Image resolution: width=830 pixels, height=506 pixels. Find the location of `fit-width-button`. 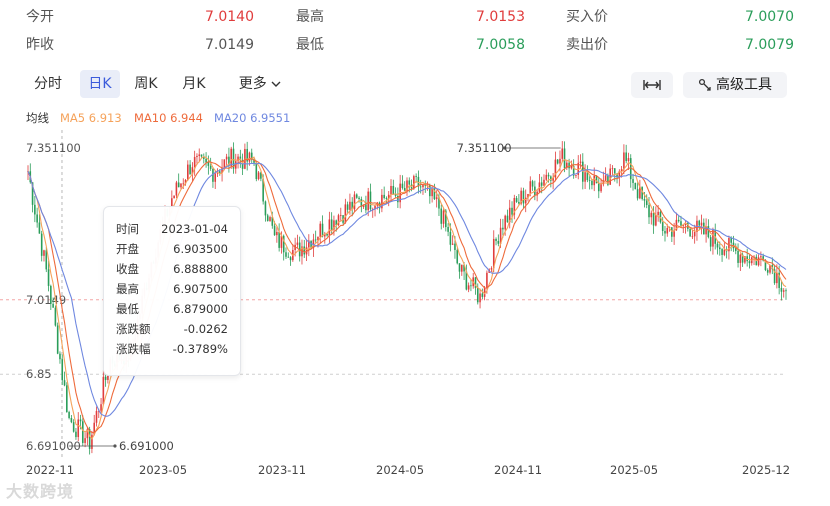

fit-width-button is located at coordinates (652, 85).